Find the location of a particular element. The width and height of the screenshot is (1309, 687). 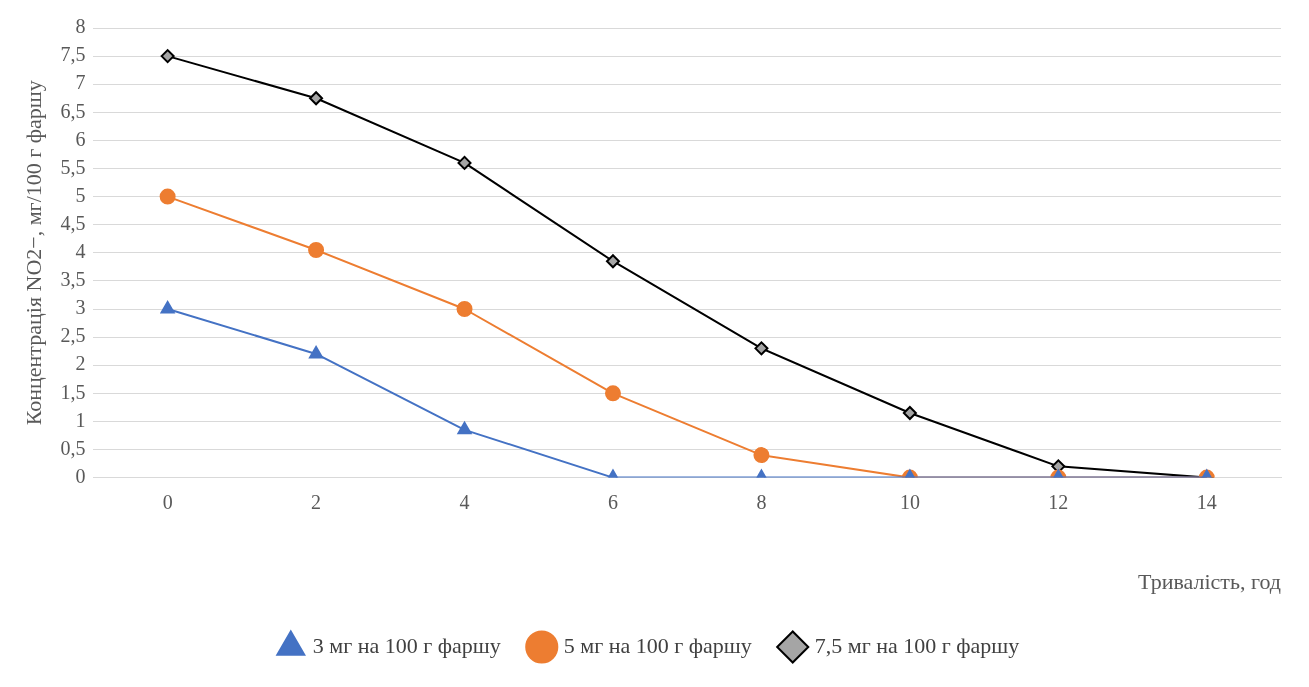

y-tick-label: 4 is located at coordinates (80, 251).